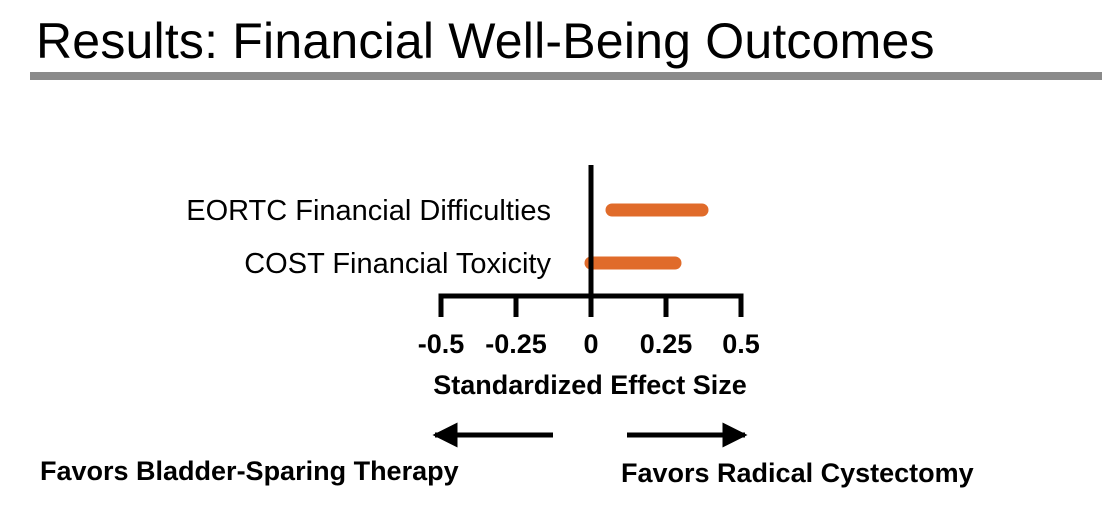 Image resolution: width=1102 pixels, height=532 pixels. What do you see at coordinates (797, 473) in the screenshot?
I see `favors-right-label: Favors Radical Cystectomy` at bounding box center [797, 473].